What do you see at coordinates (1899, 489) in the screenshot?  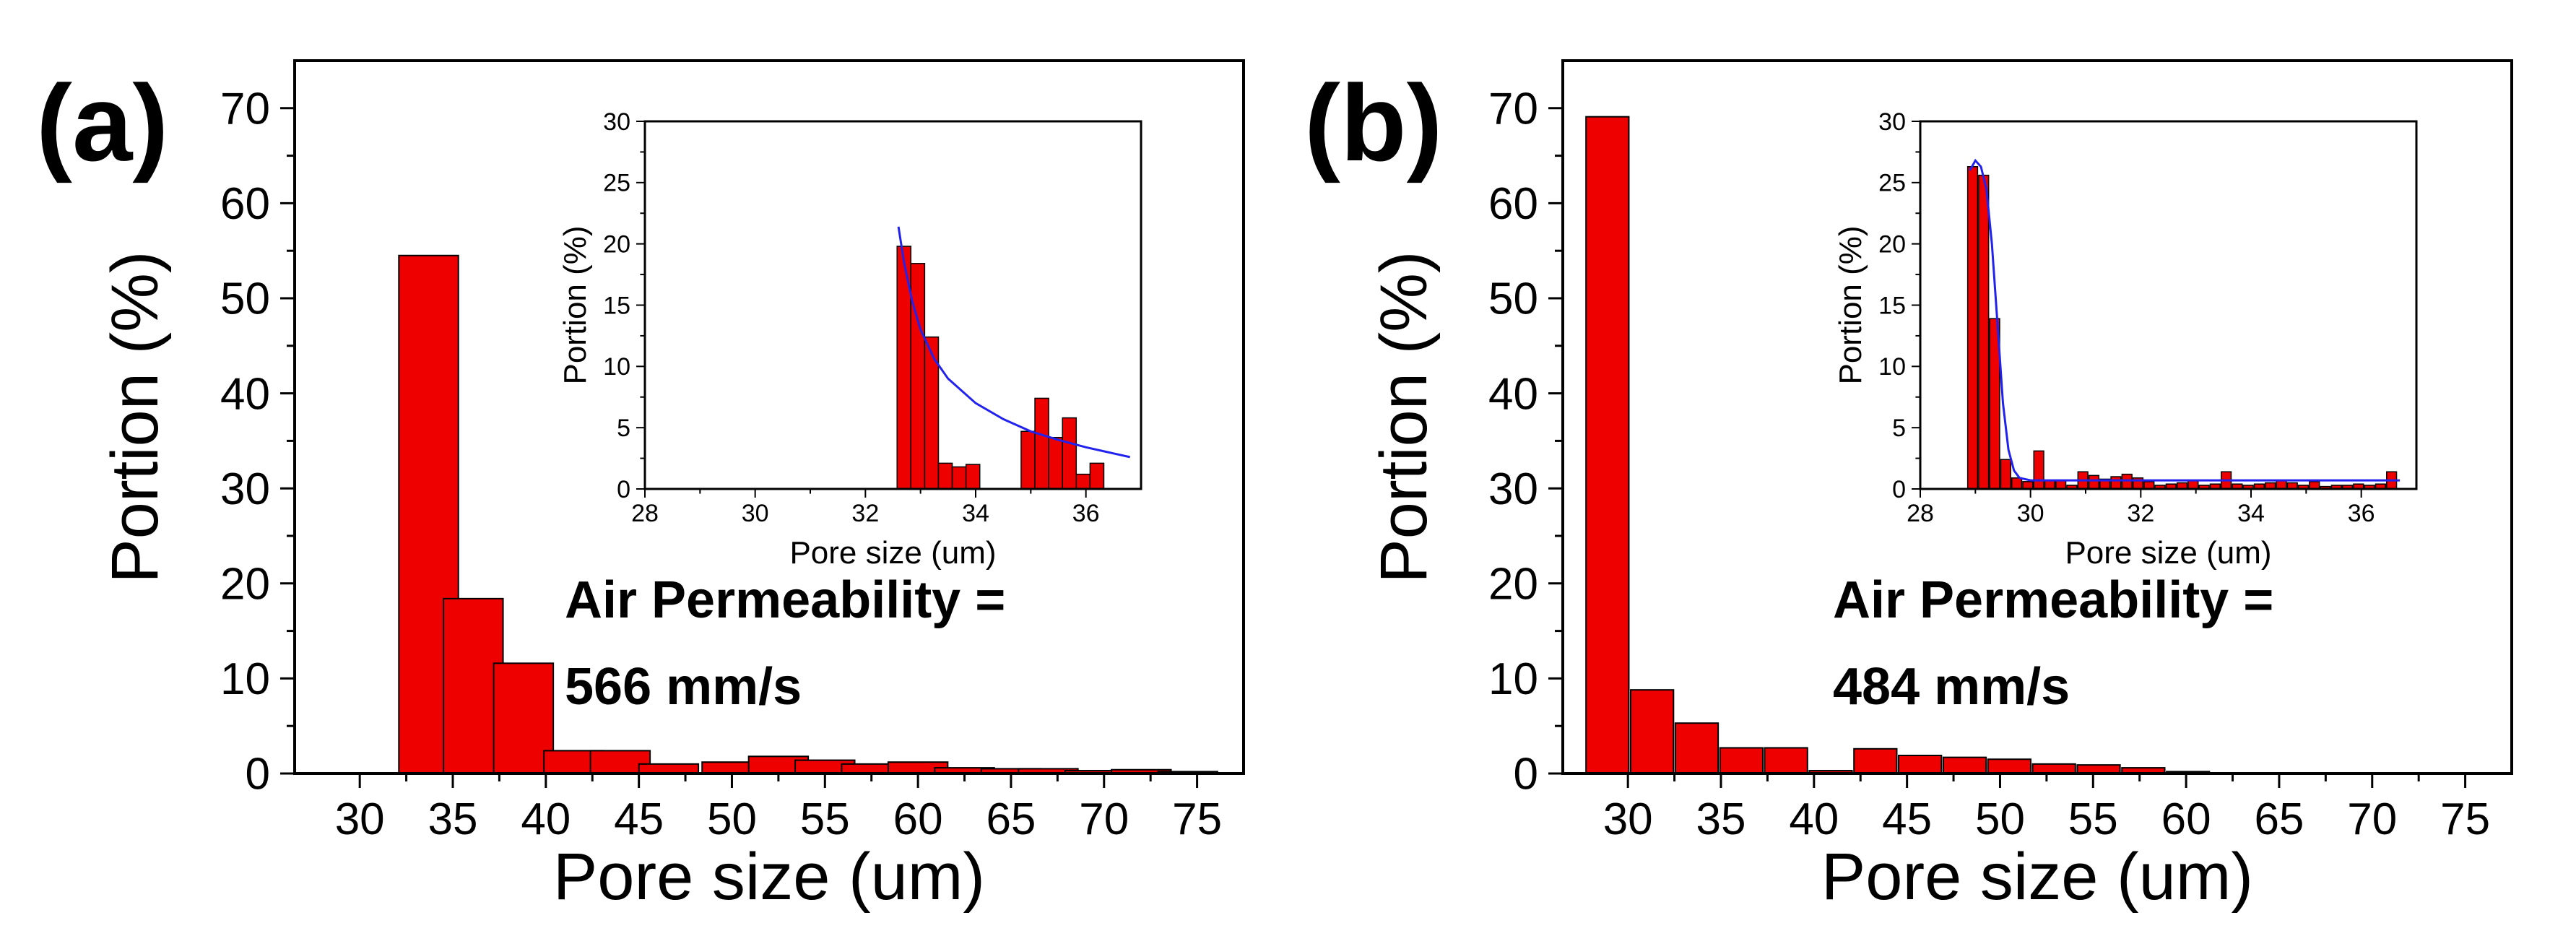 I see `inset-ytick-label: 0` at bounding box center [1899, 489].